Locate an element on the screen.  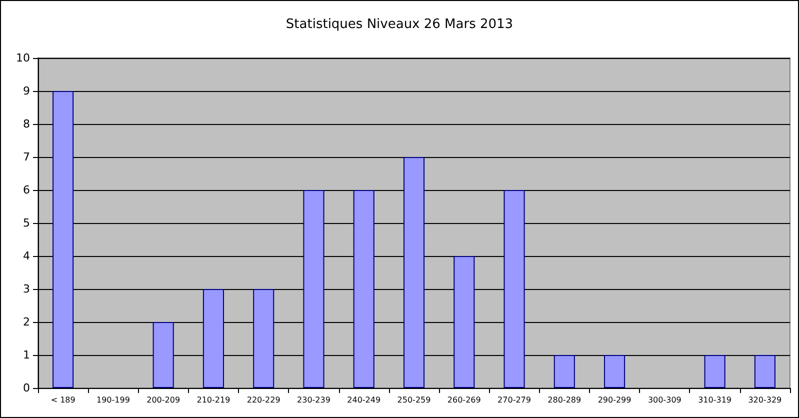
x-tick-label: 310-319 is located at coordinates (715, 400).